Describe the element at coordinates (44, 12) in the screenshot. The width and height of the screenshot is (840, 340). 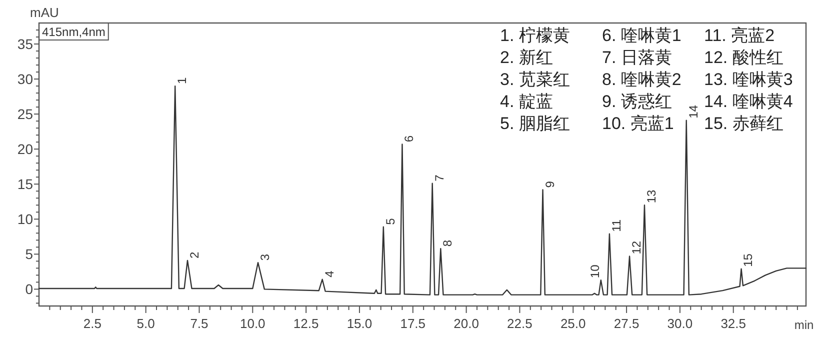
I see `y-axis-title: mAU` at that location.